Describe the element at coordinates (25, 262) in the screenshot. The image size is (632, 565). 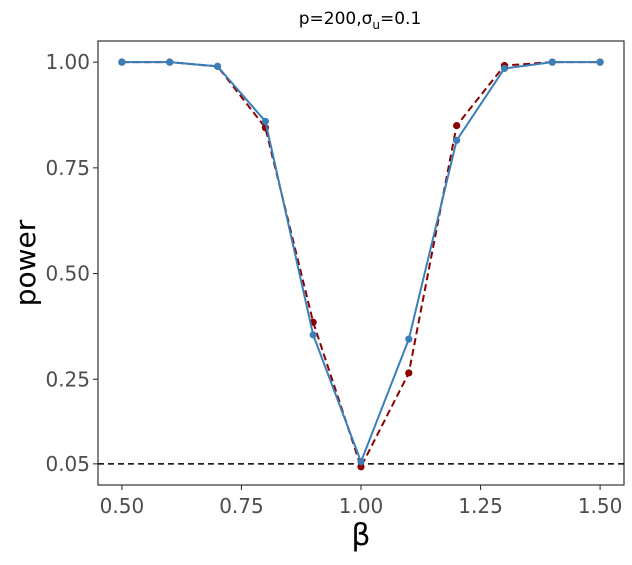
I see `y-axis-title: power` at that location.